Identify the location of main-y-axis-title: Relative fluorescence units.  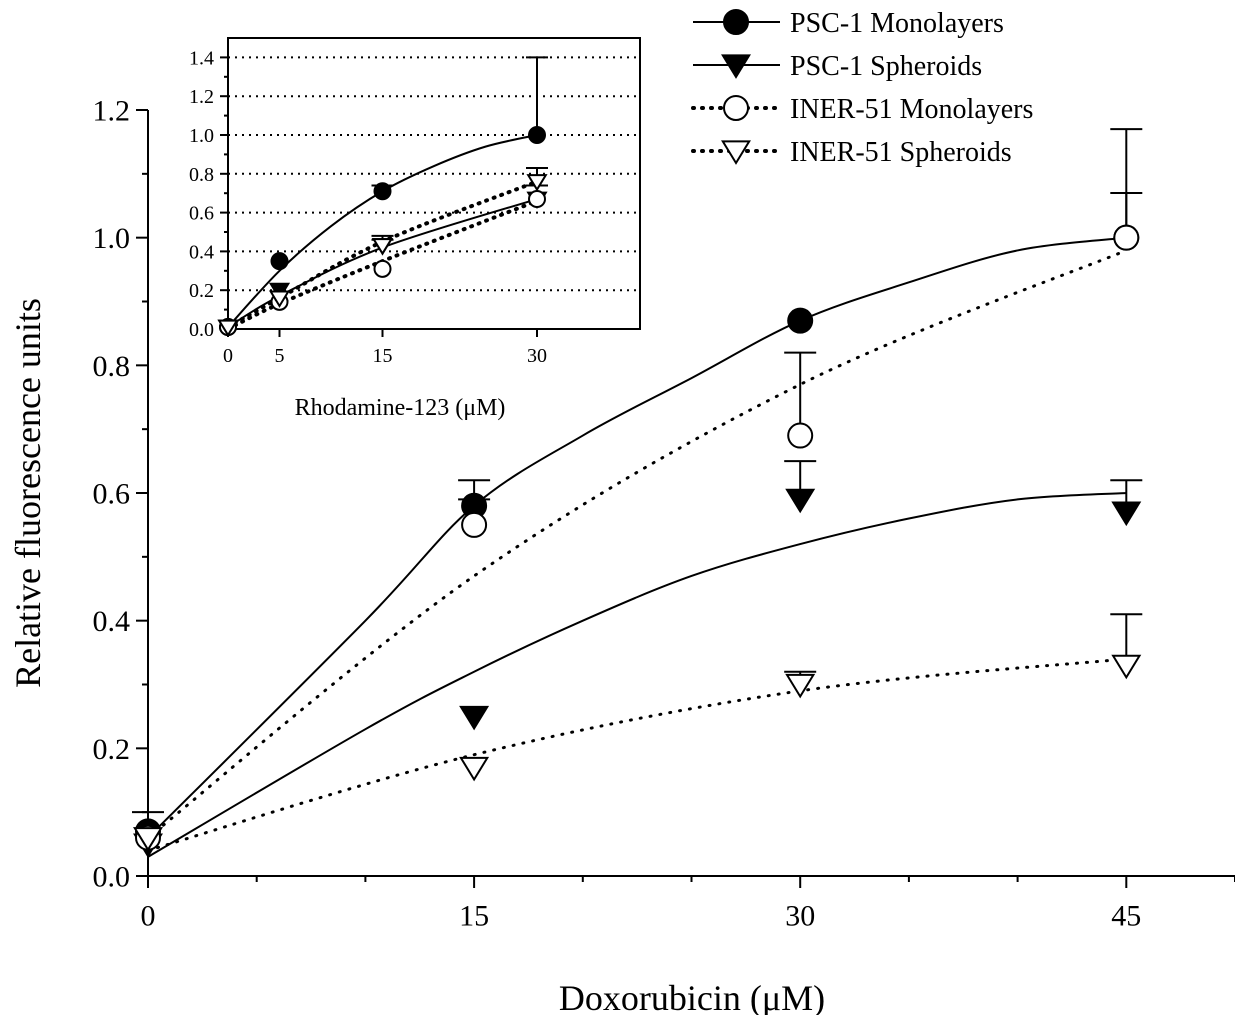
(28, 493).